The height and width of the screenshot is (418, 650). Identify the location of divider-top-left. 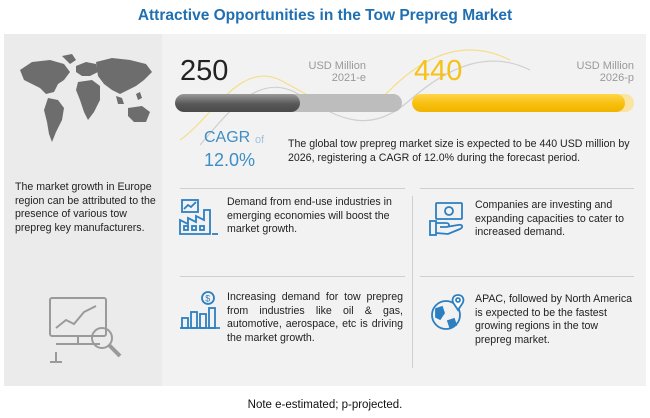
(292, 188).